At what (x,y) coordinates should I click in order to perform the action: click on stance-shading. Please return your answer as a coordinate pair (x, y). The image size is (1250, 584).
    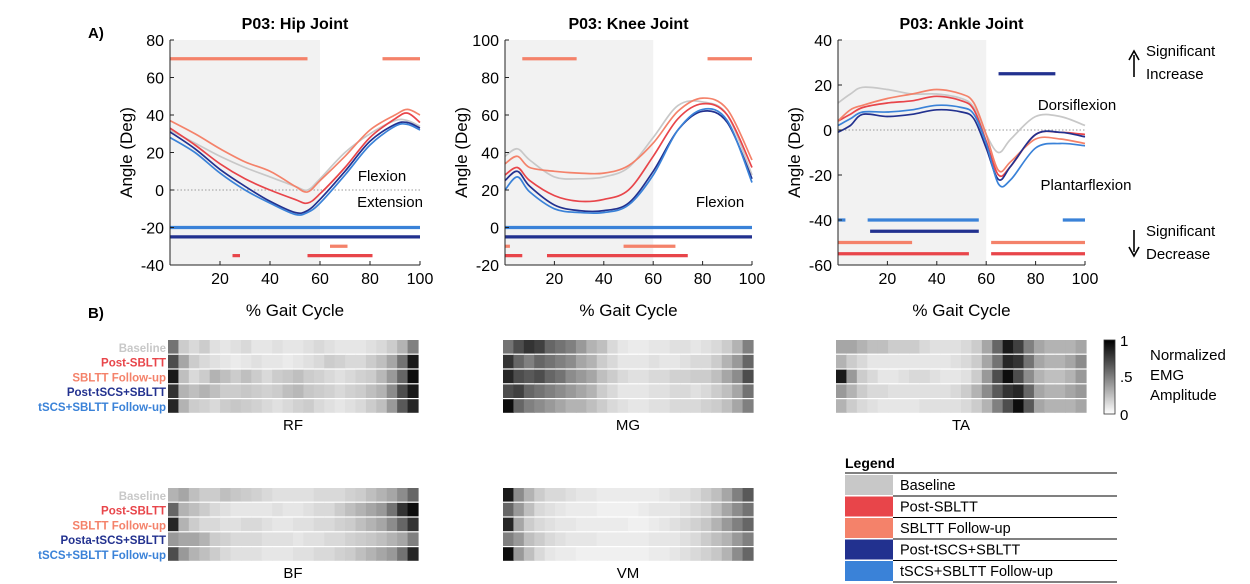
    Looking at the image, I should click on (245, 152).